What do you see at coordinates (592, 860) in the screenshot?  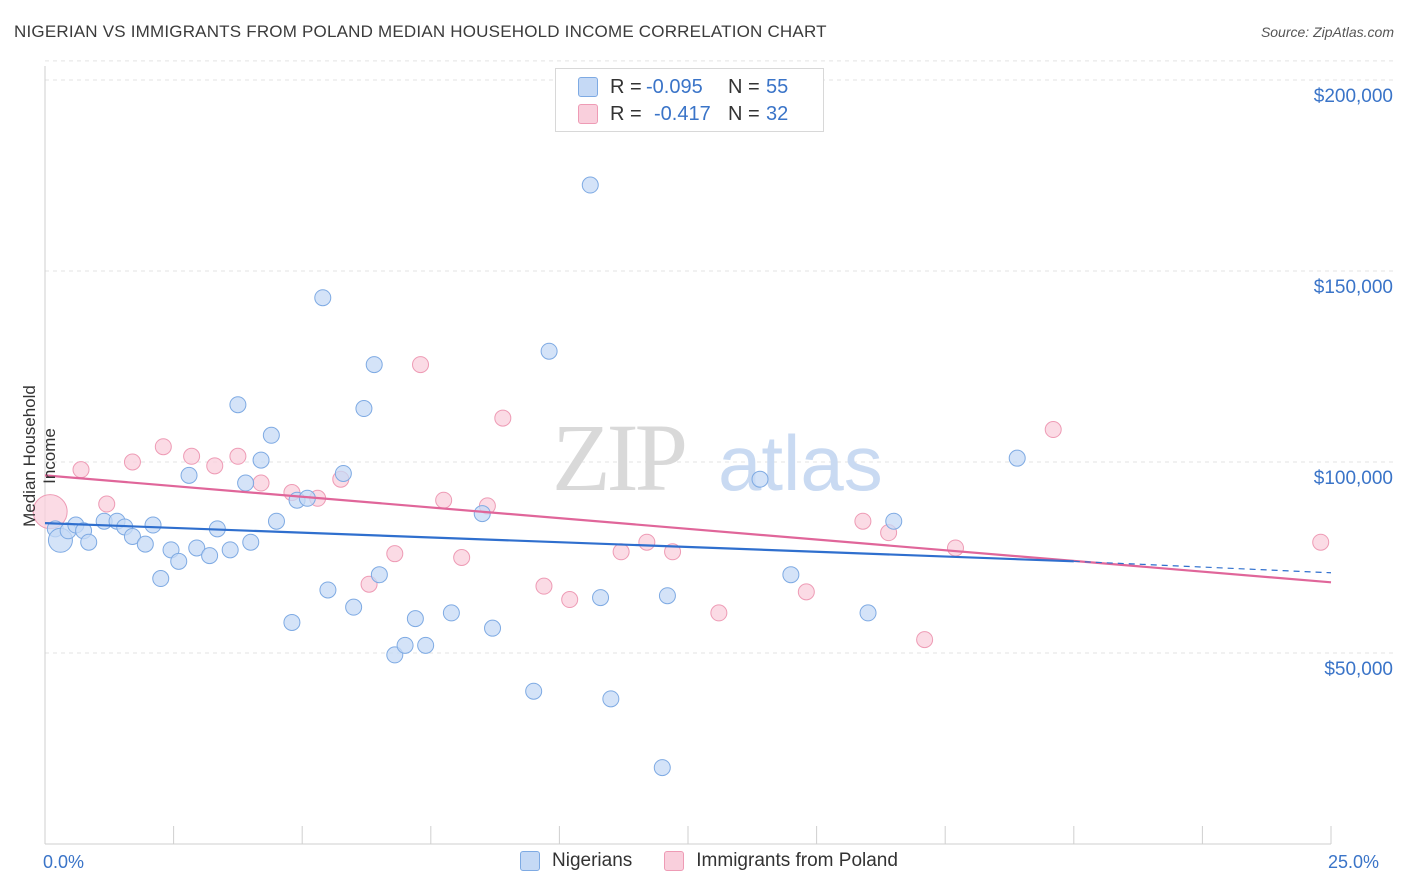 I see `legend-label: Nigerians` at bounding box center [592, 860].